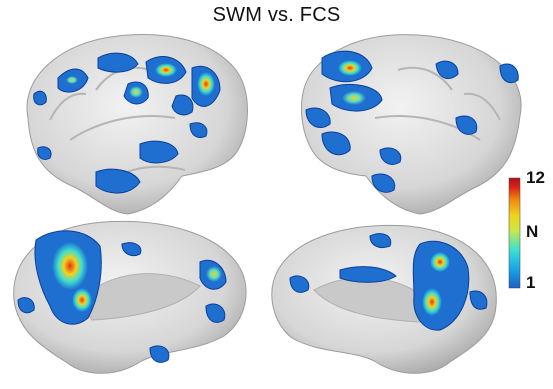 This screenshot has width=553, height=389. Describe the element at coordinates (535, 177) in the screenshot. I see `colorbar-max-label: 12` at that location.